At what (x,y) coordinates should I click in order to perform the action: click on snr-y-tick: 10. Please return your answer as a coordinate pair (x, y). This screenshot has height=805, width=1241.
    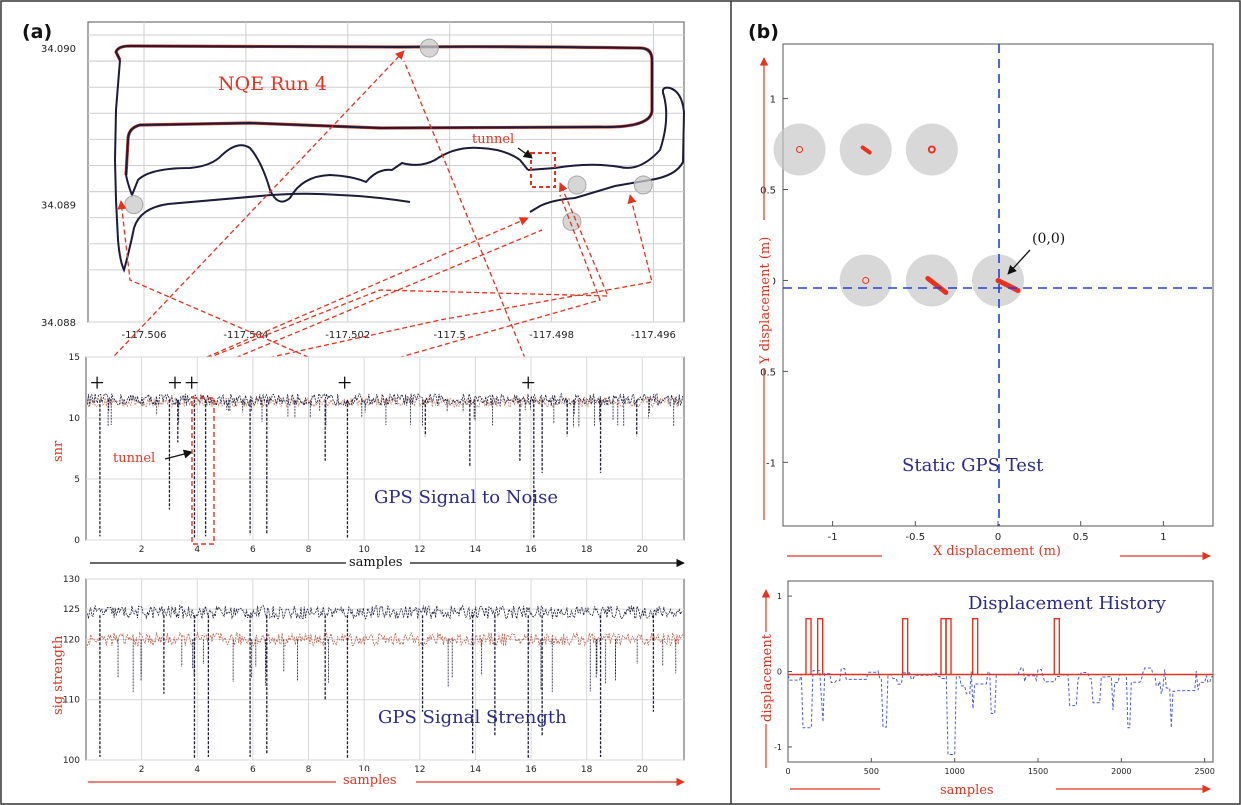
    Looking at the image, I should click on (75, 419).